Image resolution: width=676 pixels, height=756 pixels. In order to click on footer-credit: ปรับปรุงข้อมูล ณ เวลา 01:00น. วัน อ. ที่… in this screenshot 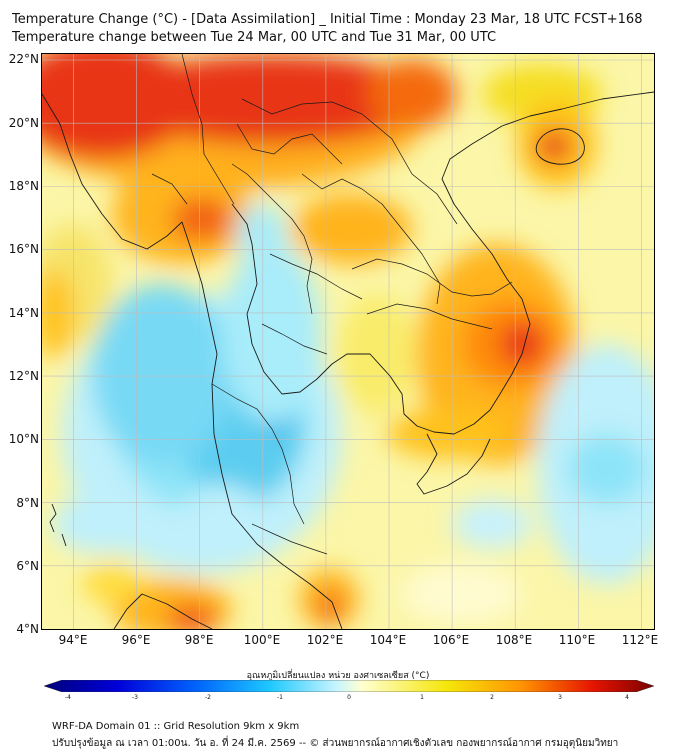, I will do `click(335, 743)`.